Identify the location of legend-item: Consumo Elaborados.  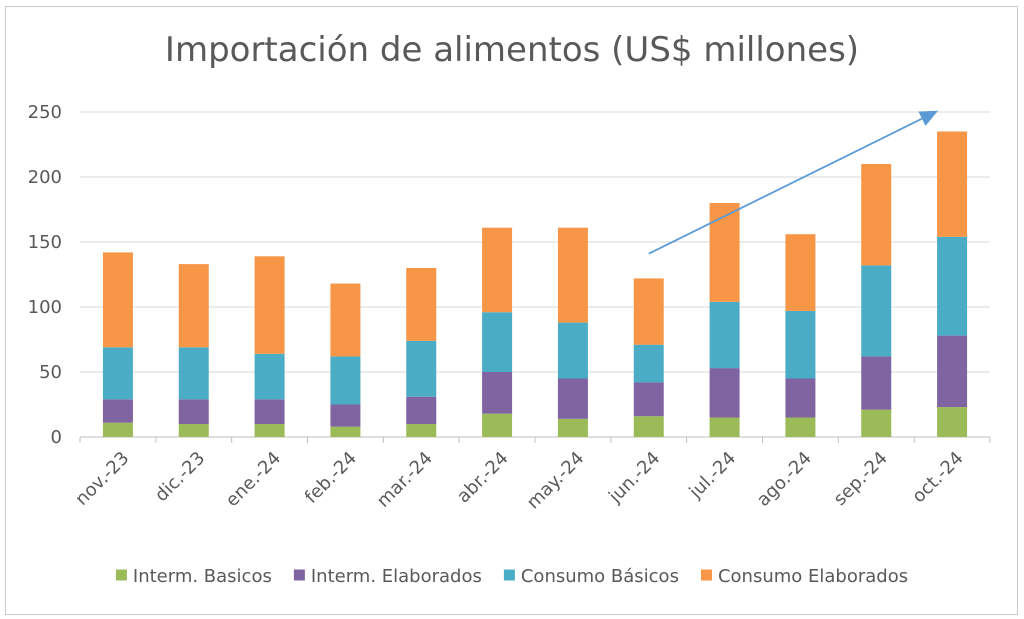
(804, 576).